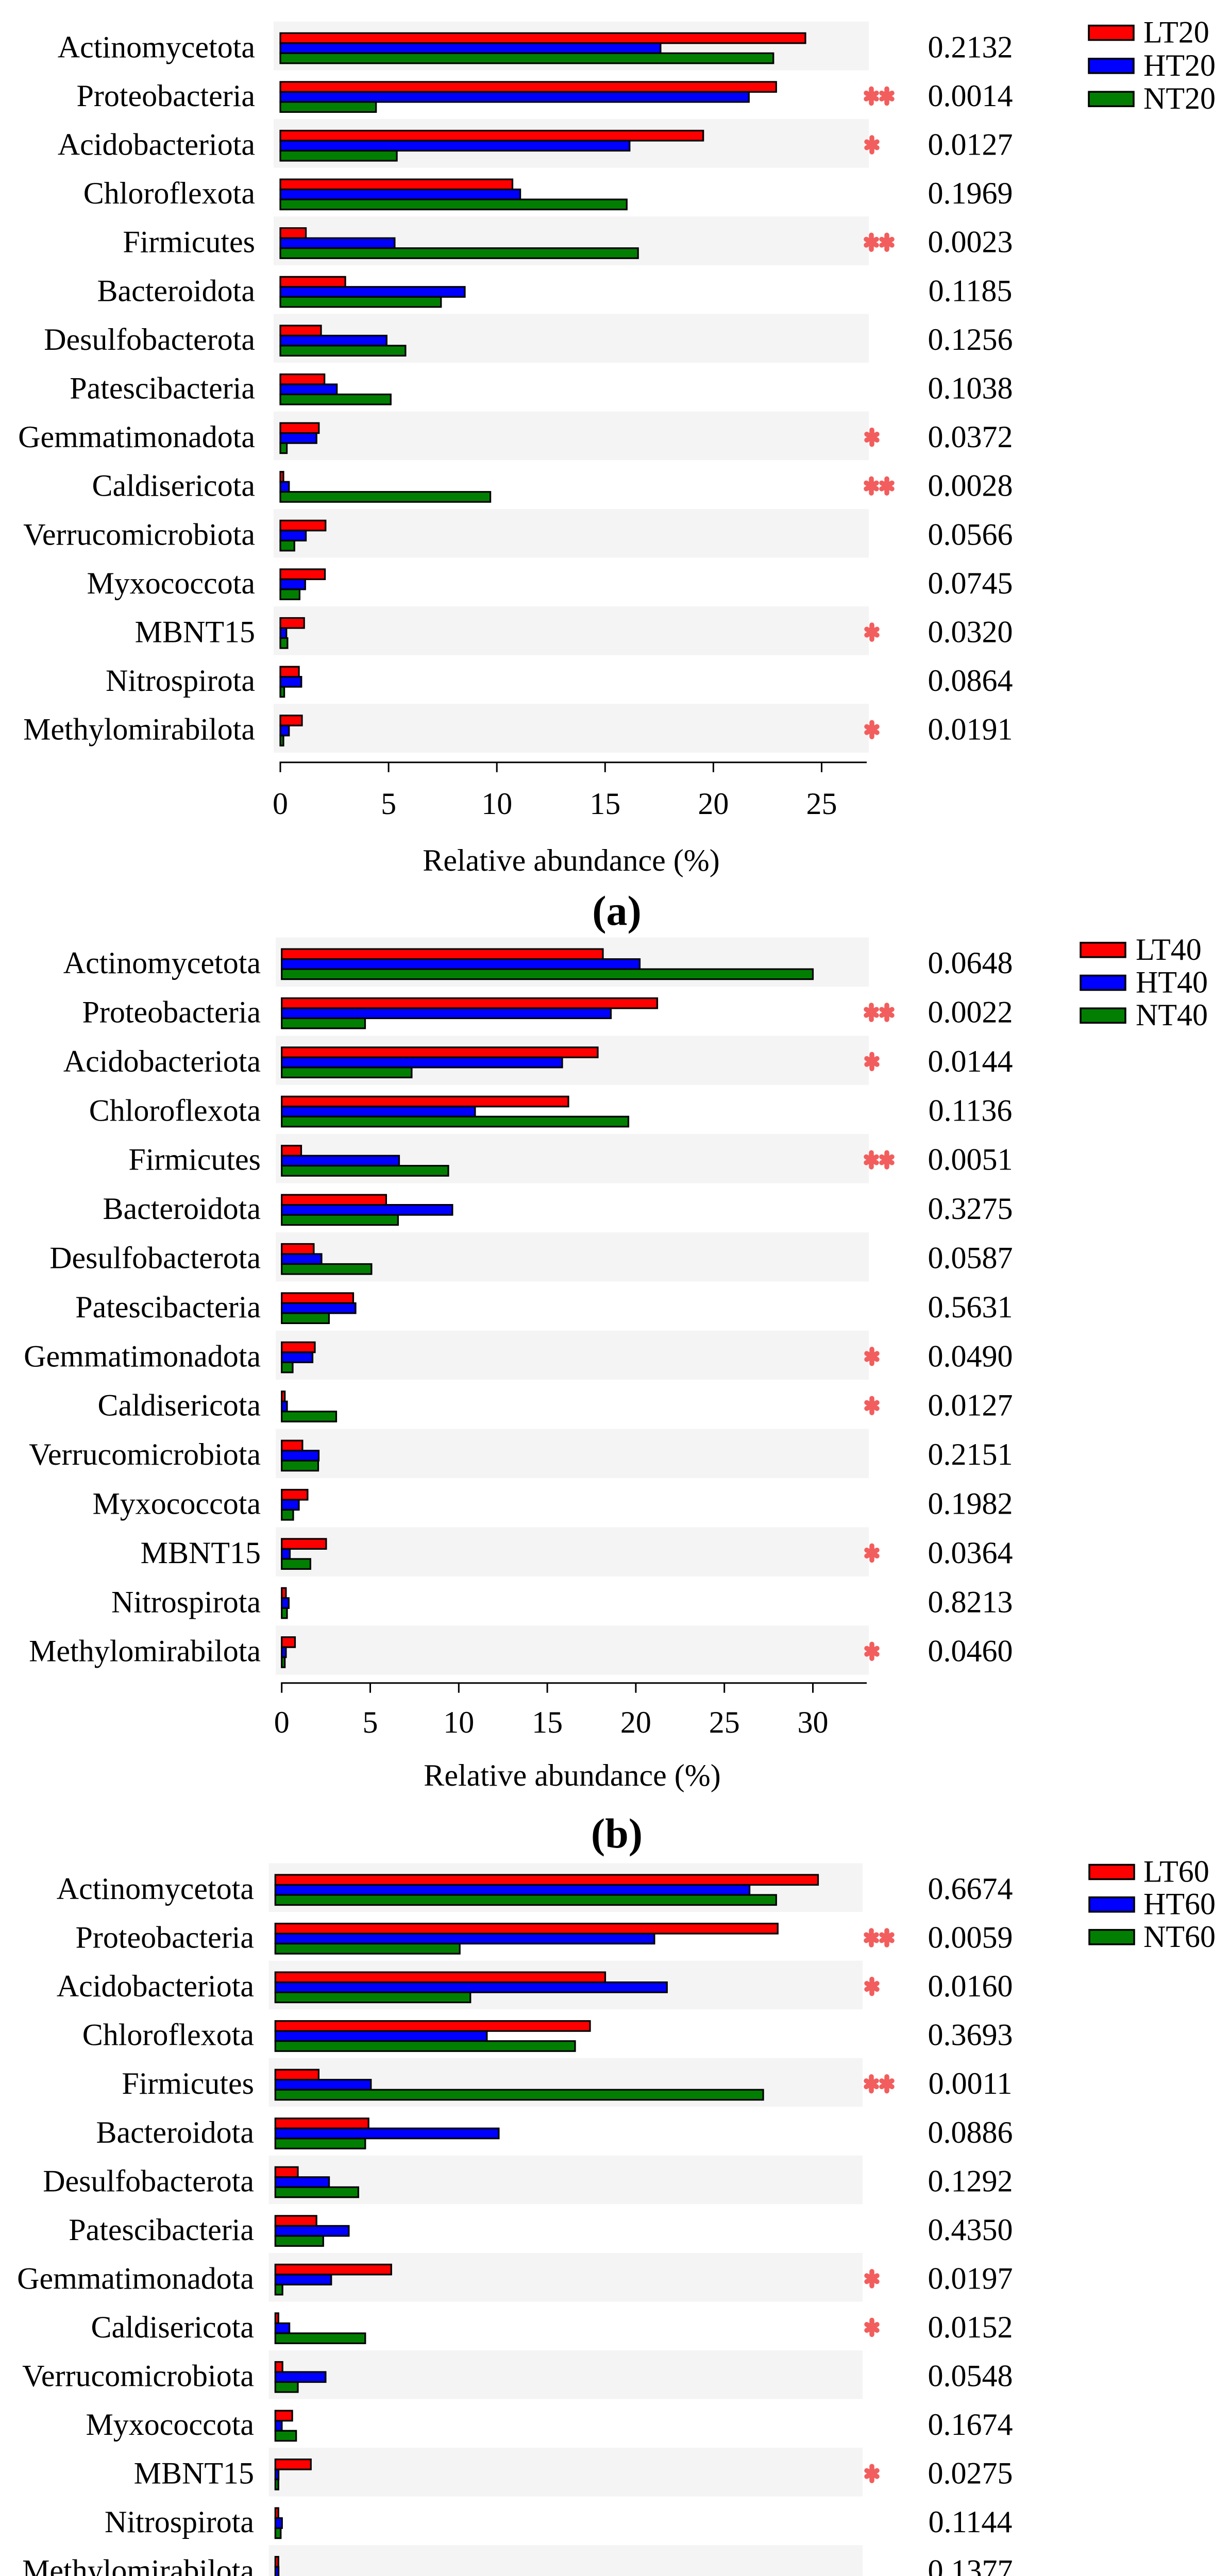 The width and height of the screenshot is (1230, 2576). I want to click on svg-text: 0.0023, so click(971, 242).